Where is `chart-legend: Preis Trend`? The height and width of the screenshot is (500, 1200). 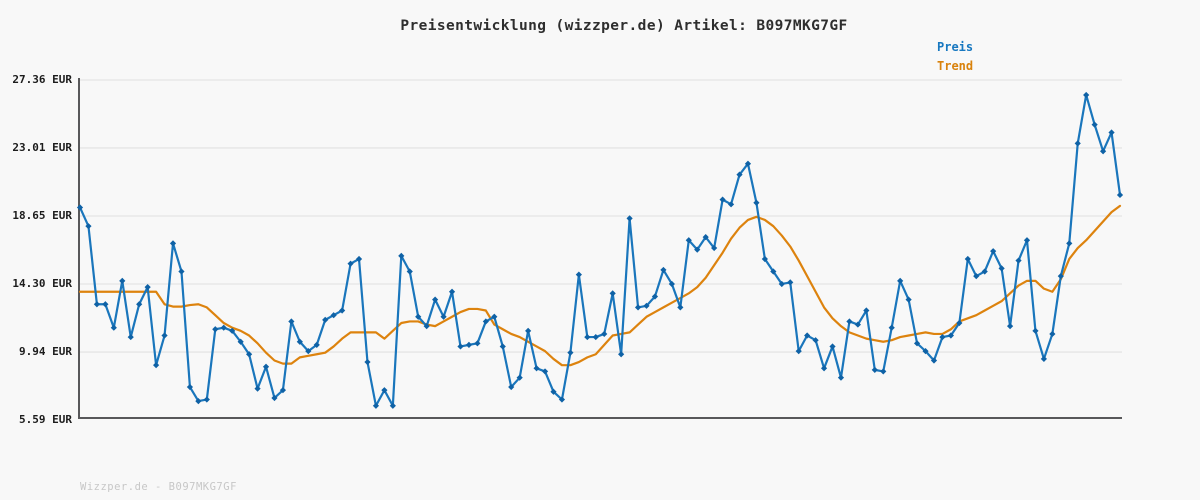 chart-legend: Preis Trend is located at coordinates (955, 57).